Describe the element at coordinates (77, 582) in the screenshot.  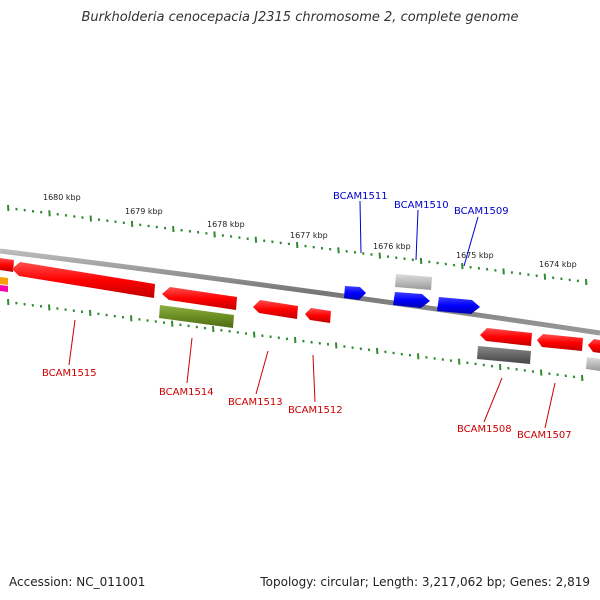
I see `accession-text: Accession: NC_011001` at that location.